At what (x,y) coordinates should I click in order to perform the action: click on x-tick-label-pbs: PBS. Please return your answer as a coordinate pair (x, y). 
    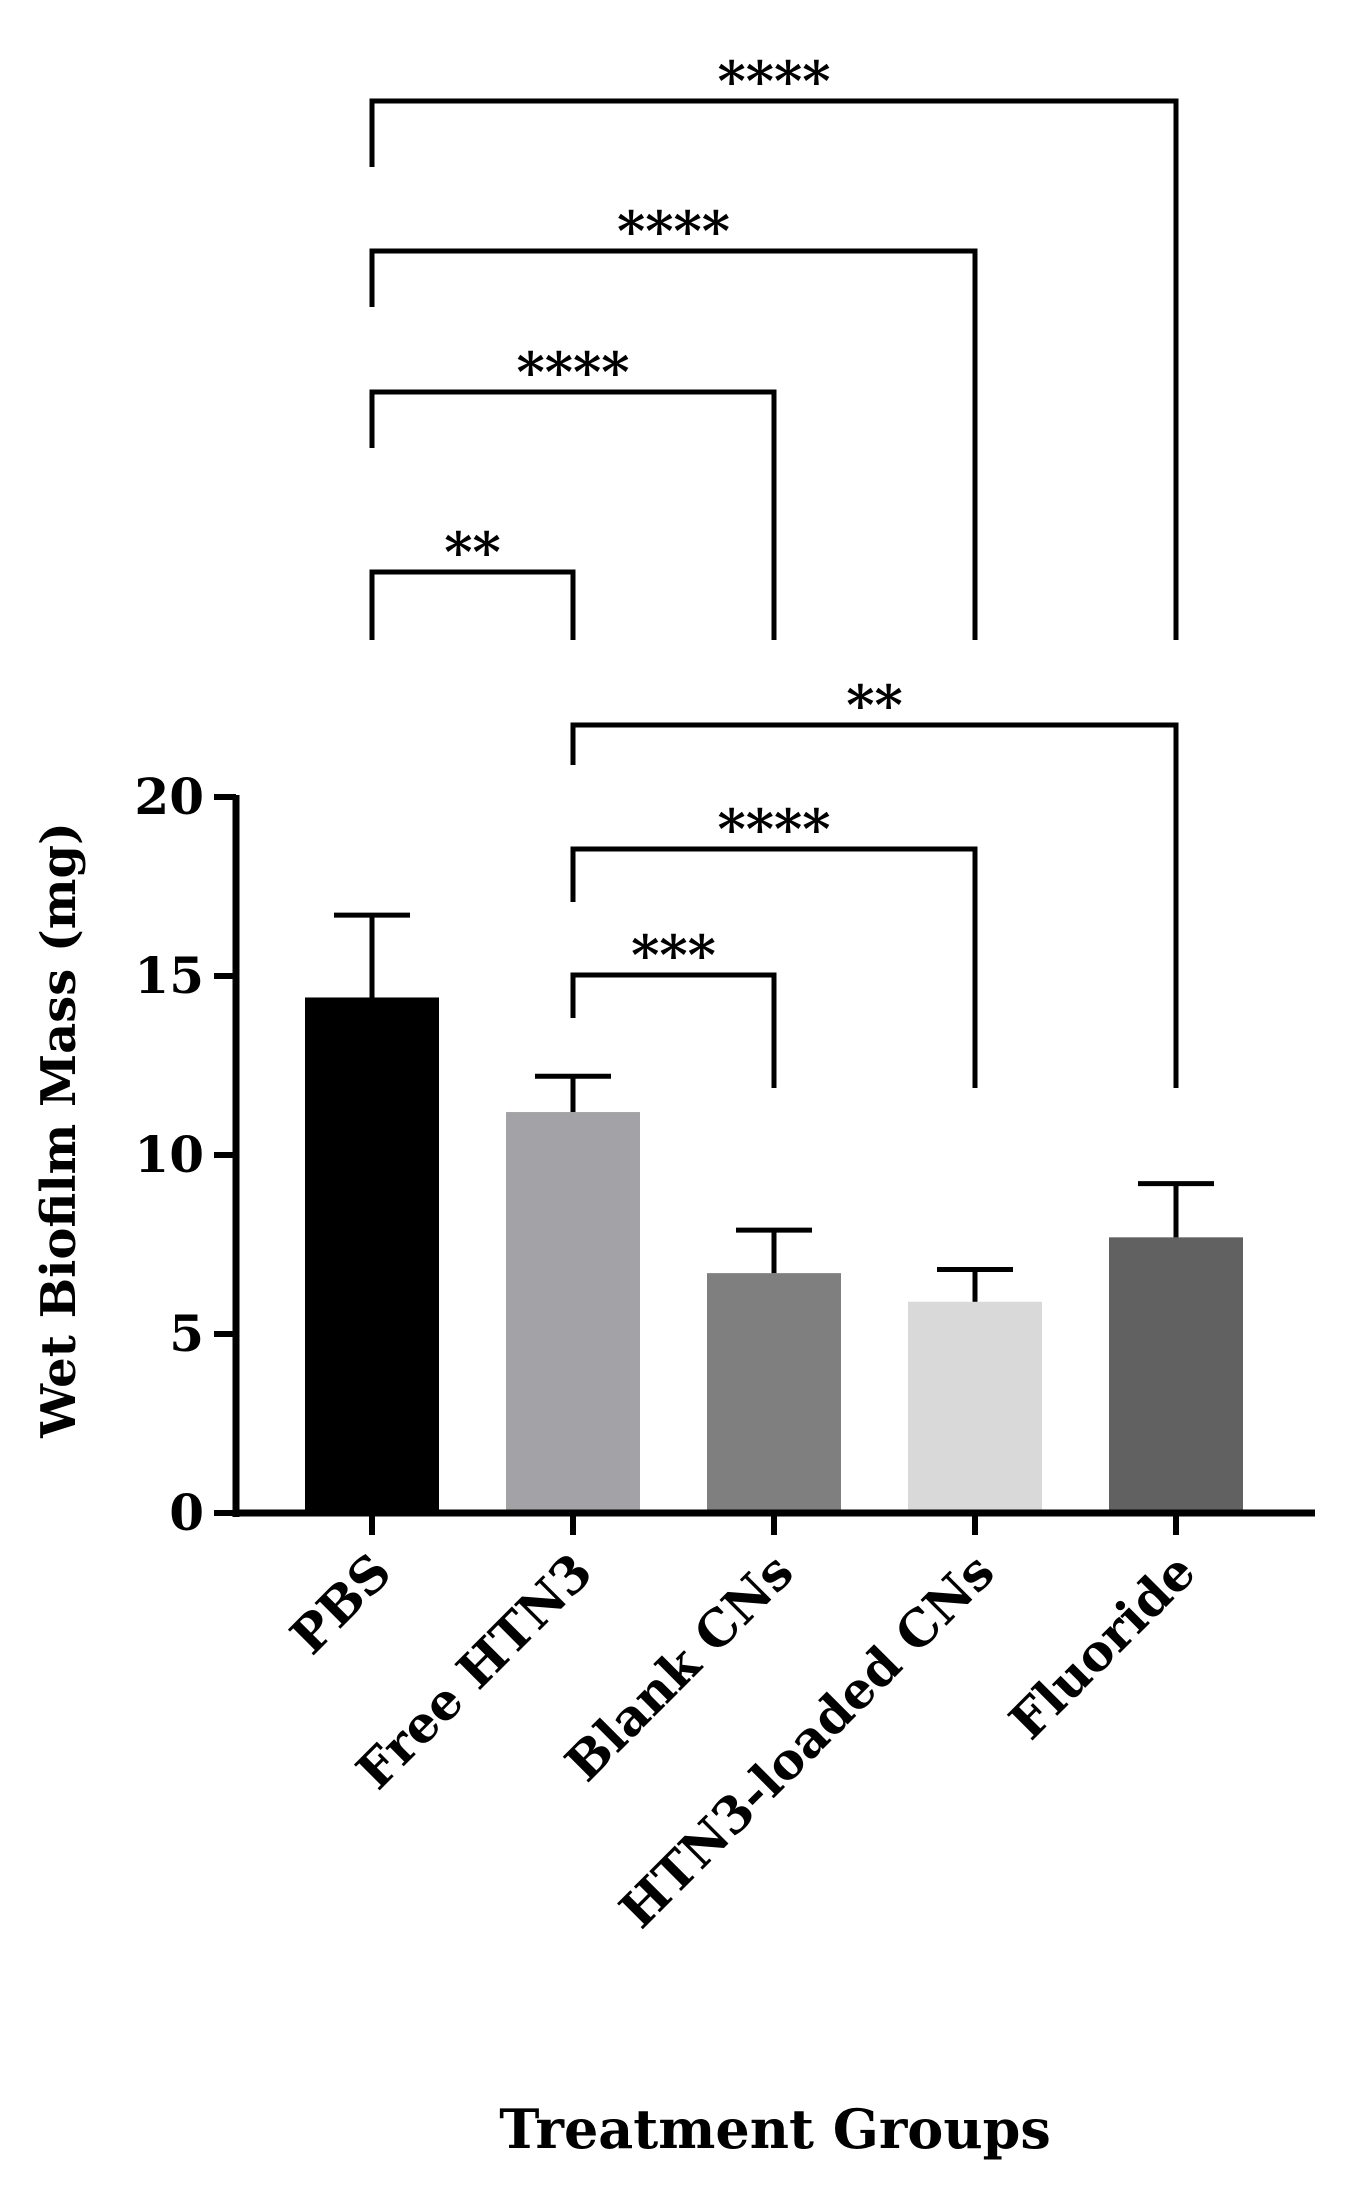
    Looking at the image, I should click on (341, 1604).